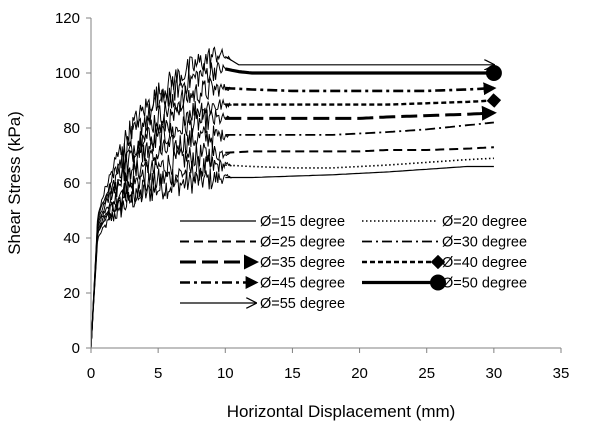 The height and width of the screenshot is (432, 595). I want to click on legend-label: Ø=25 degree, so click(302, 243).